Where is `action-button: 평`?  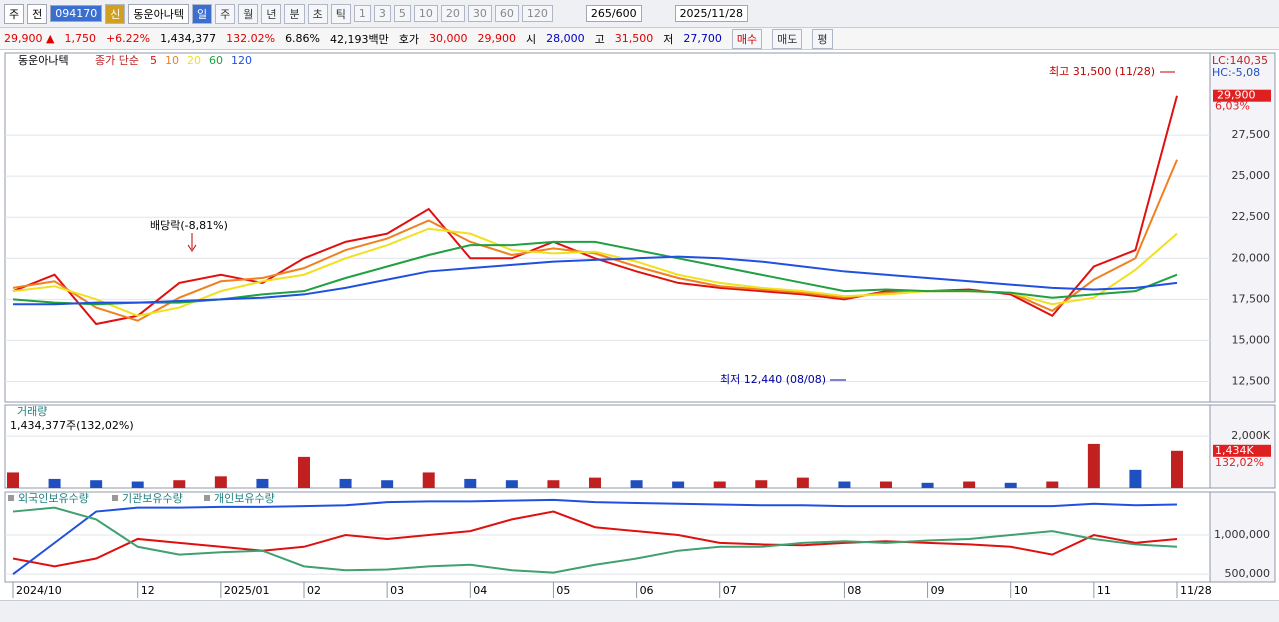 action-button: 평 is located at coordinates (822, 38).